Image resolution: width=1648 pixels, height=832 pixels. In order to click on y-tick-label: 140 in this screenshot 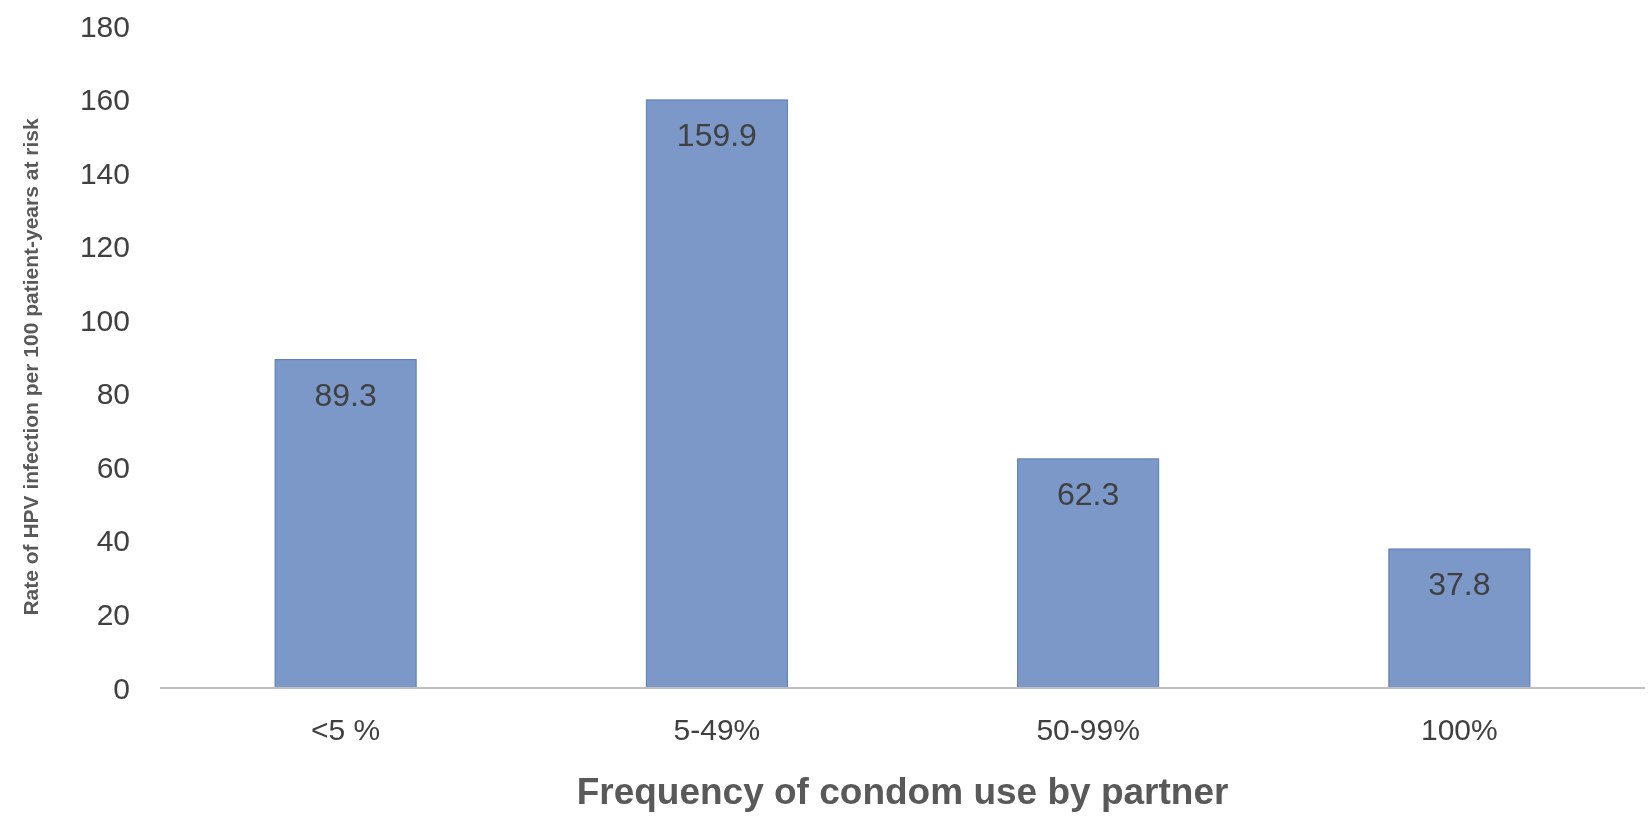, I will do `click(104, 173)`.